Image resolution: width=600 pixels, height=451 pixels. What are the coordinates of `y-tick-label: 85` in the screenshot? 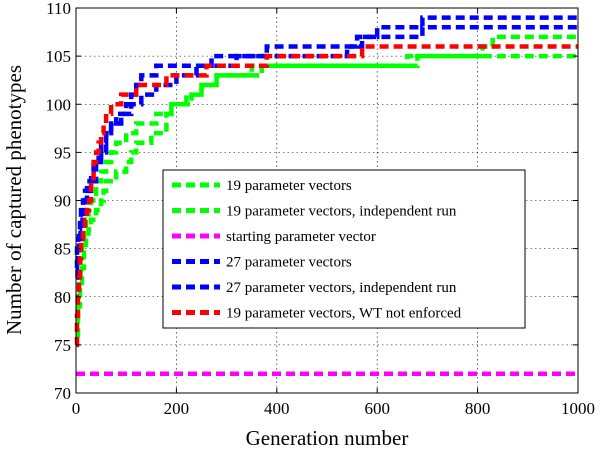 It's located at (62, 249).